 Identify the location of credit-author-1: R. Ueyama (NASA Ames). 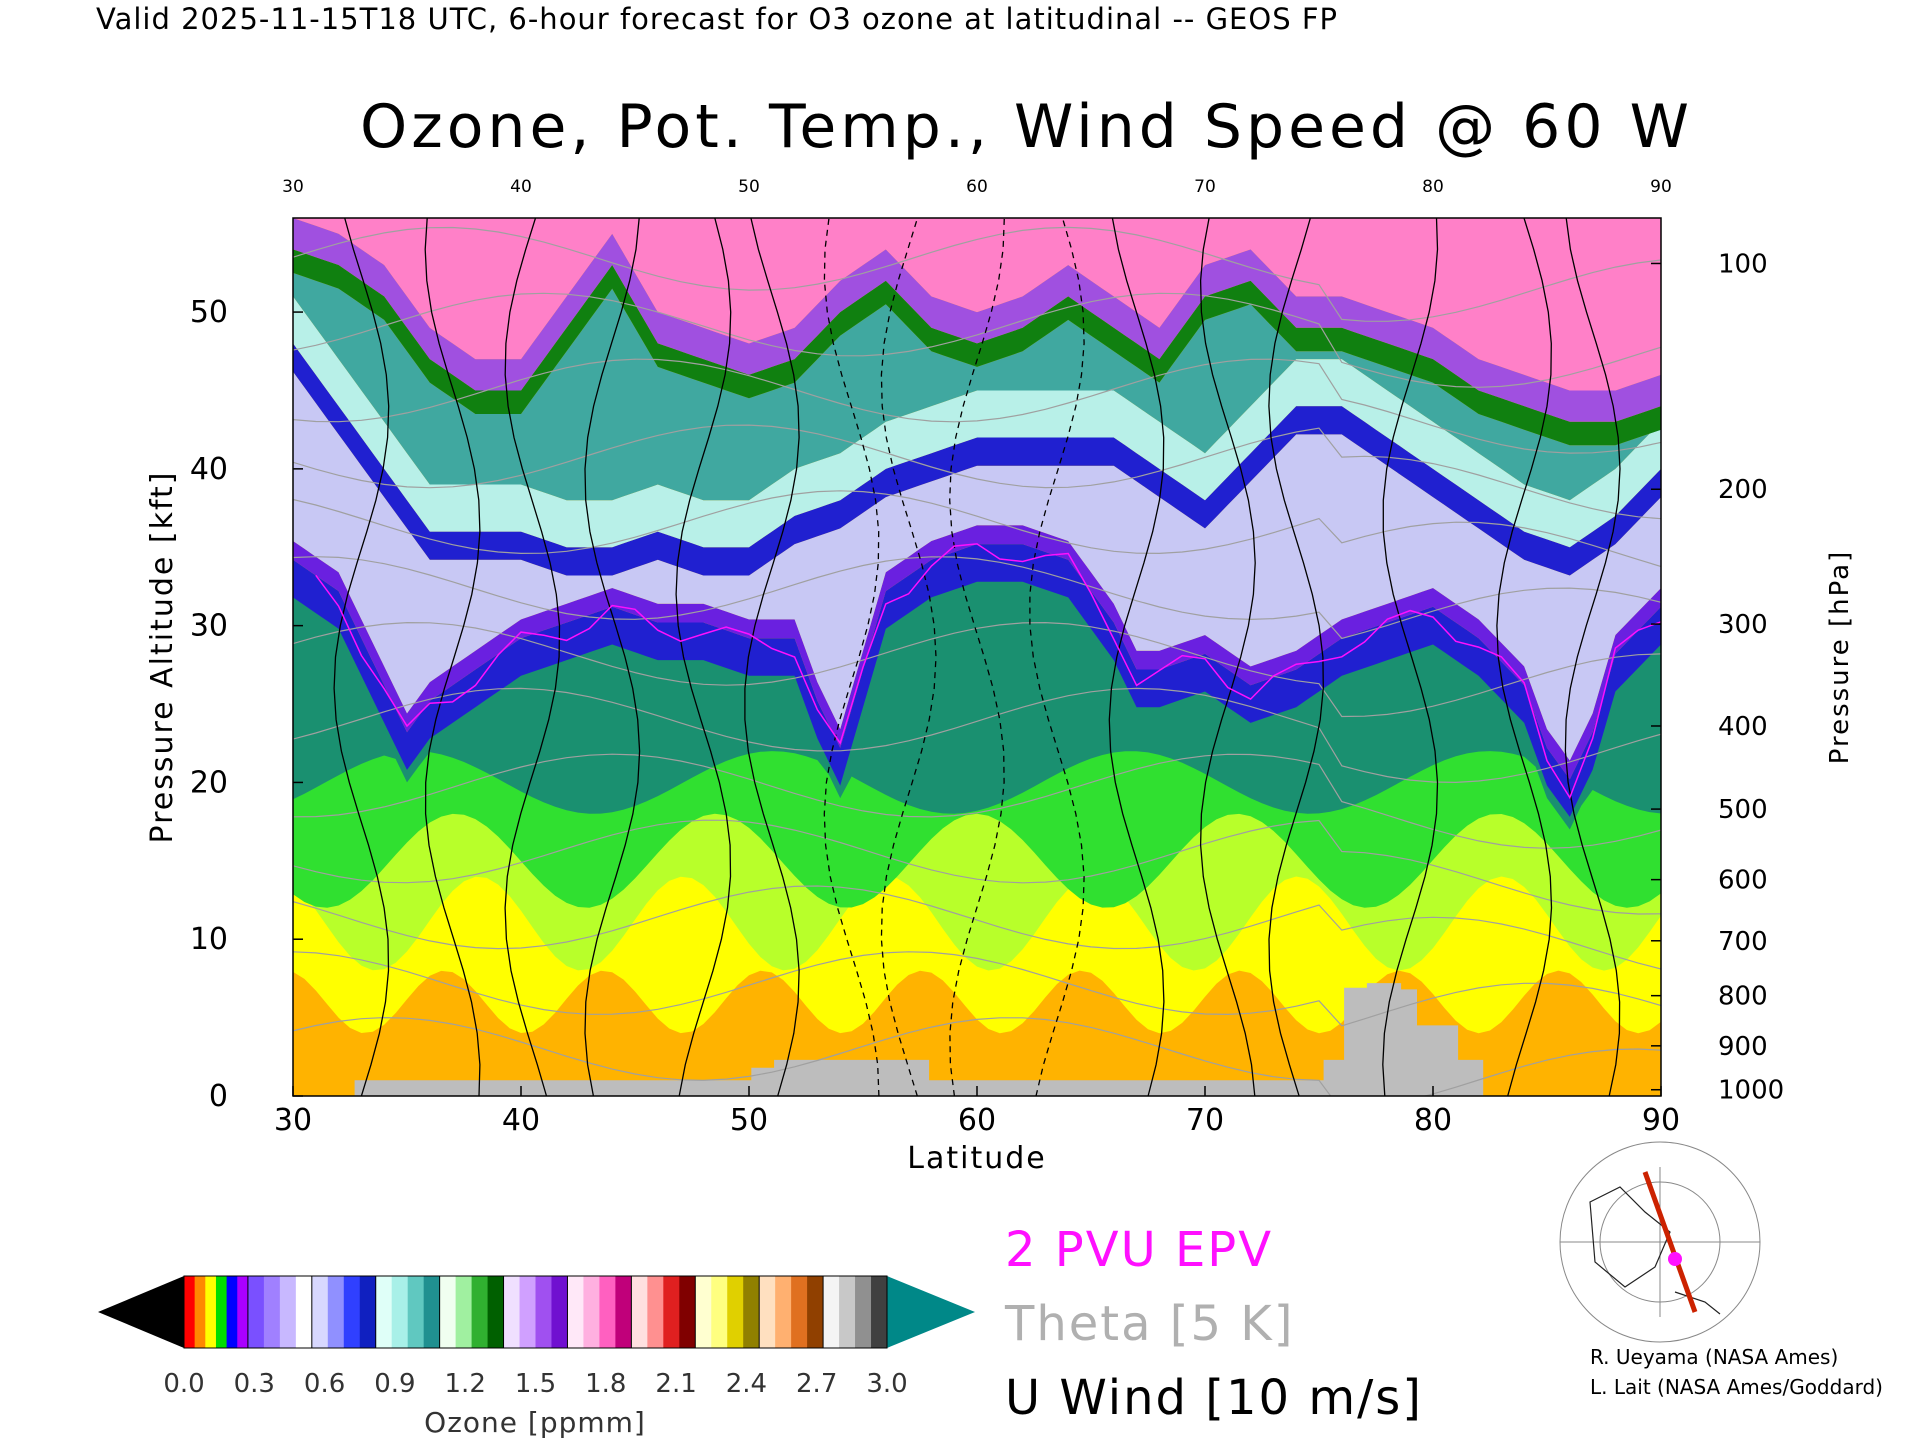
(1714, 1357).